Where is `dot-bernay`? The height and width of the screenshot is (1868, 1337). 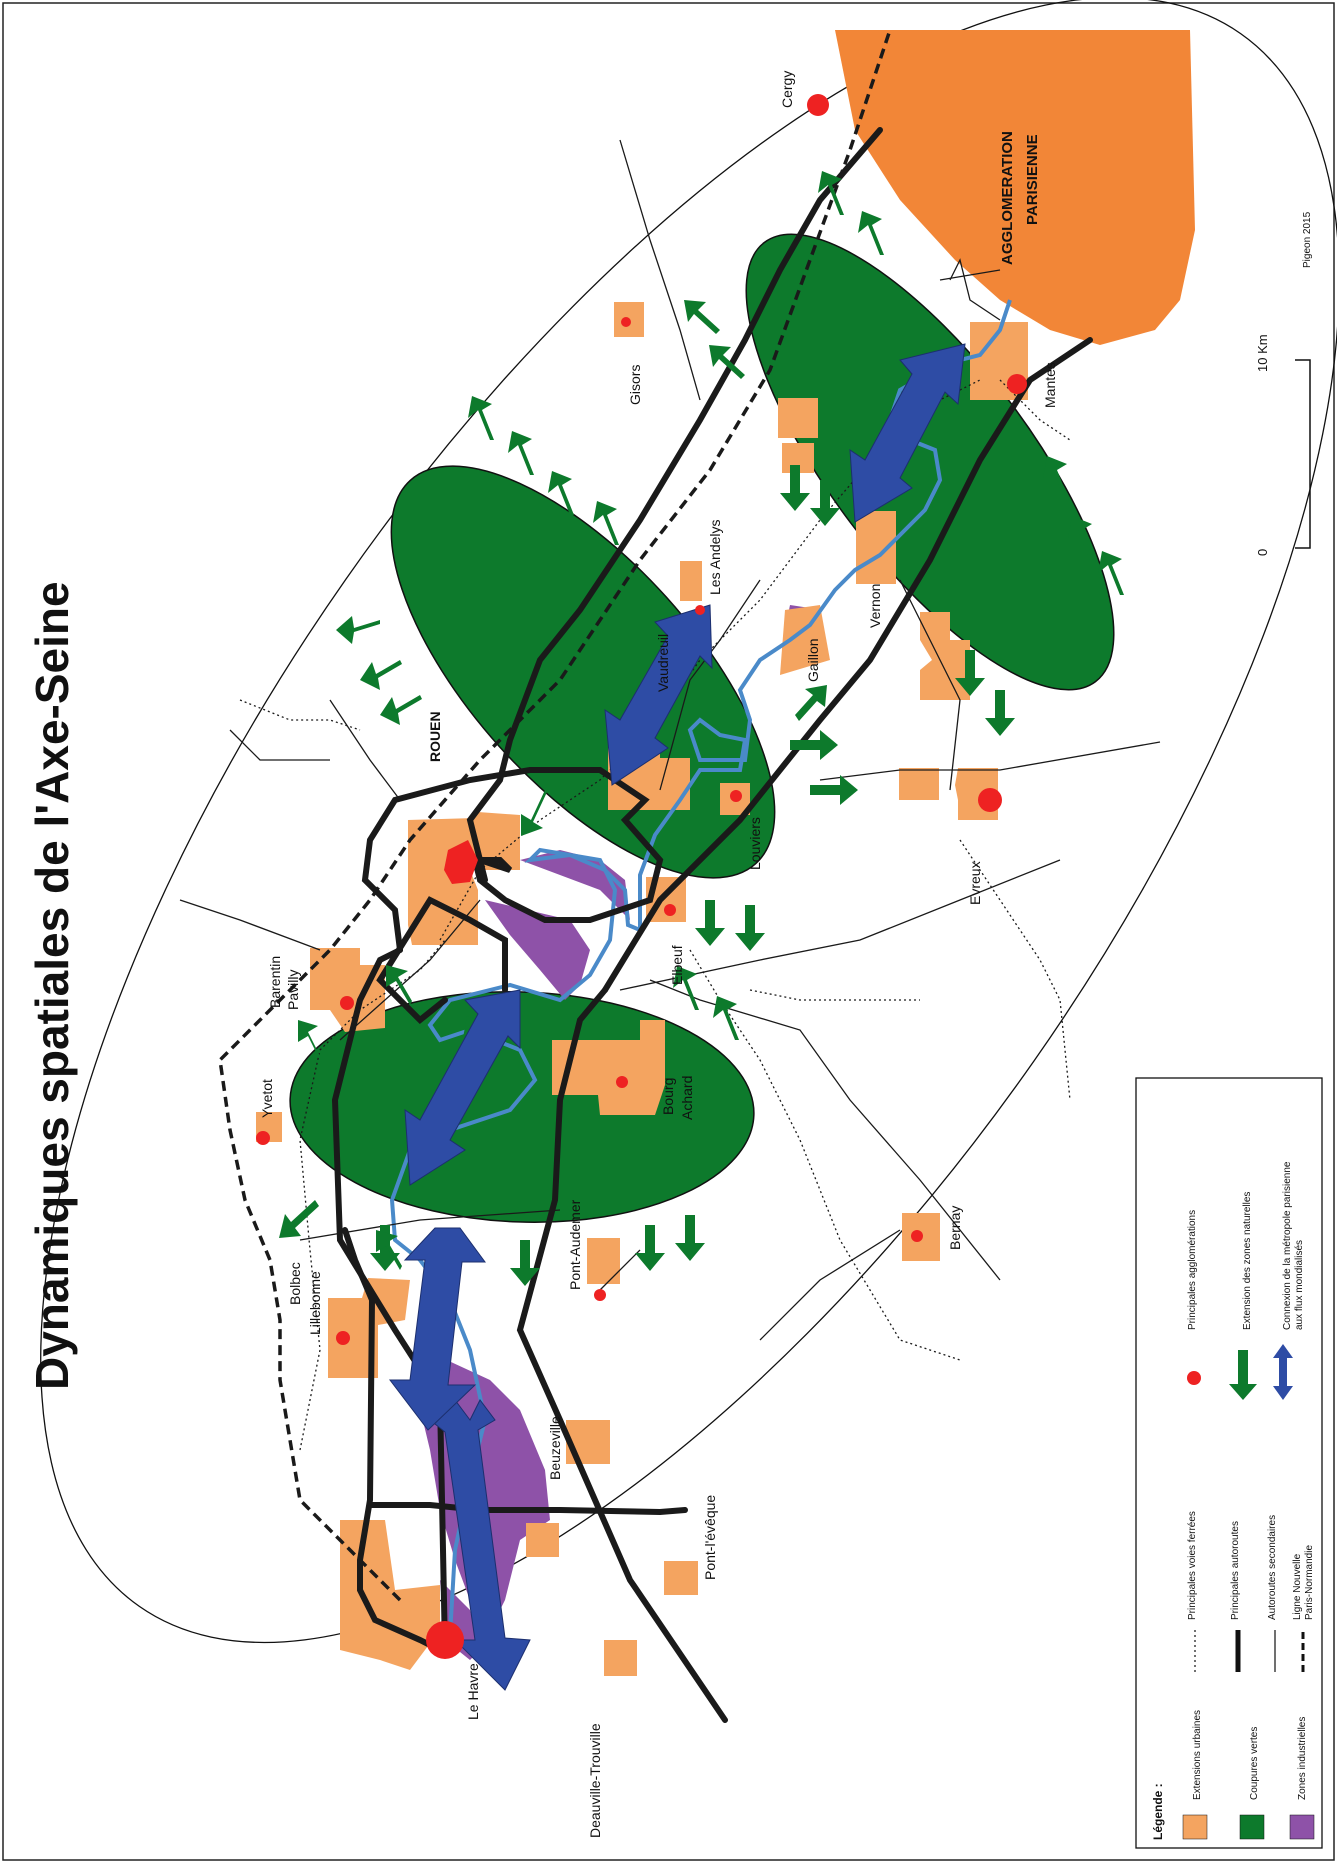 dot-bernay is located at coordinates (917, 1236).